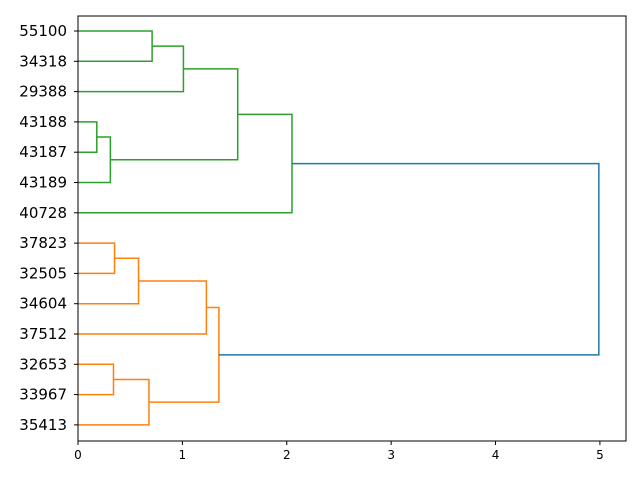 This screenshot has height=480, width=640. Describe the element at coordinates (391, 455) in the screenshot. I see `x-tick-label: 3` at that location.